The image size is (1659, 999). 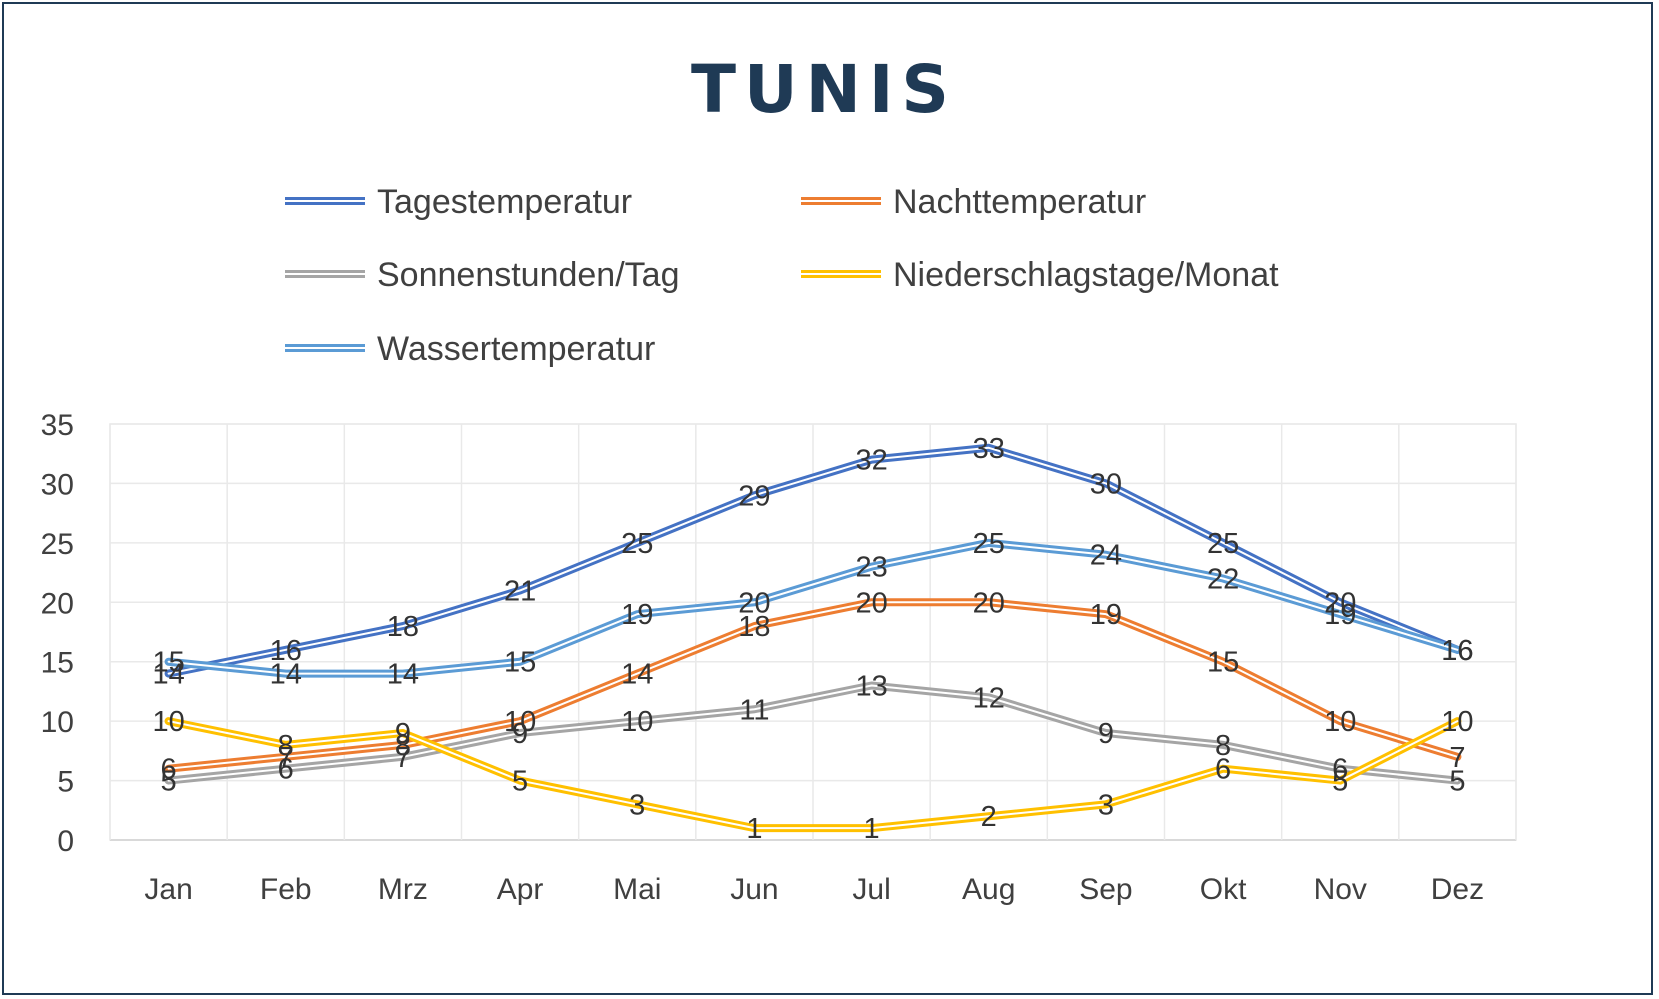 I want to click on x-tick-label: Jan, so click(x=168, y=889).